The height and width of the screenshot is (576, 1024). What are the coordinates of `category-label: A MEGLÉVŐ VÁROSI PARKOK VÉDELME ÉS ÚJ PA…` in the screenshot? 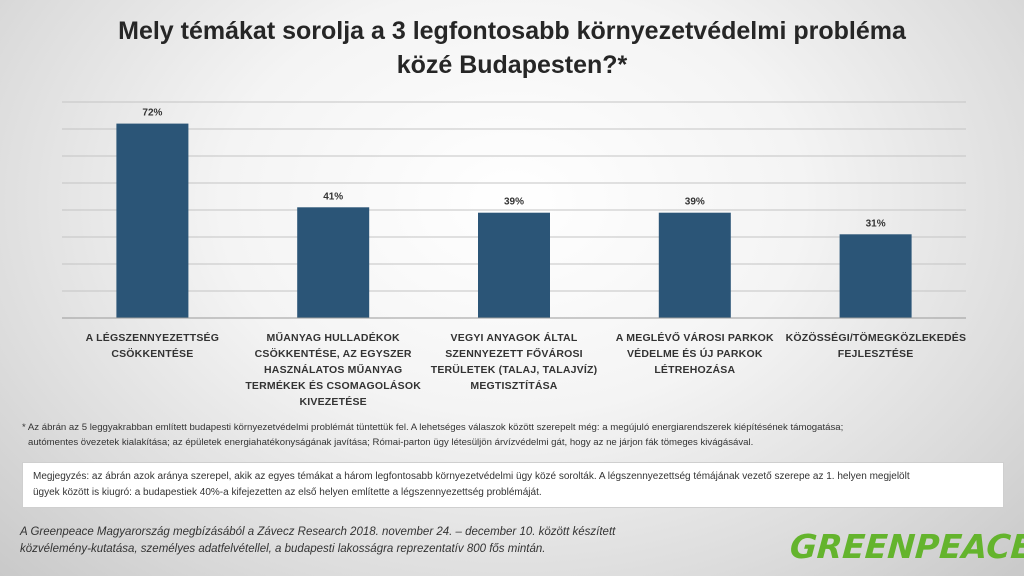 It's located at (694, 354).